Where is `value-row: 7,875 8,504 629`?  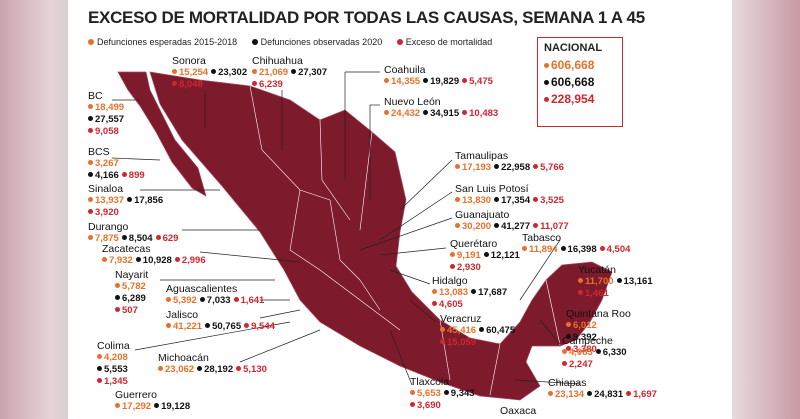
value-row: 7,875 8,504 629 is located at coordinates (134, 239).